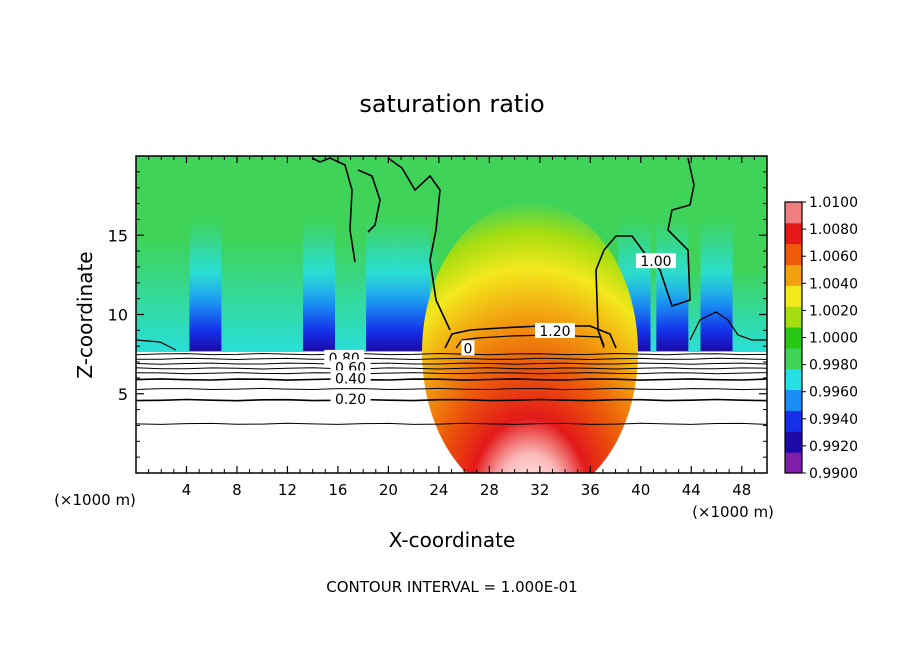 This screenshot has width=904, height=654. What do you see at coordinates (691, 490) in the screenshot?
I see `x-tick-label: 44` at bounding box center [691, 490].